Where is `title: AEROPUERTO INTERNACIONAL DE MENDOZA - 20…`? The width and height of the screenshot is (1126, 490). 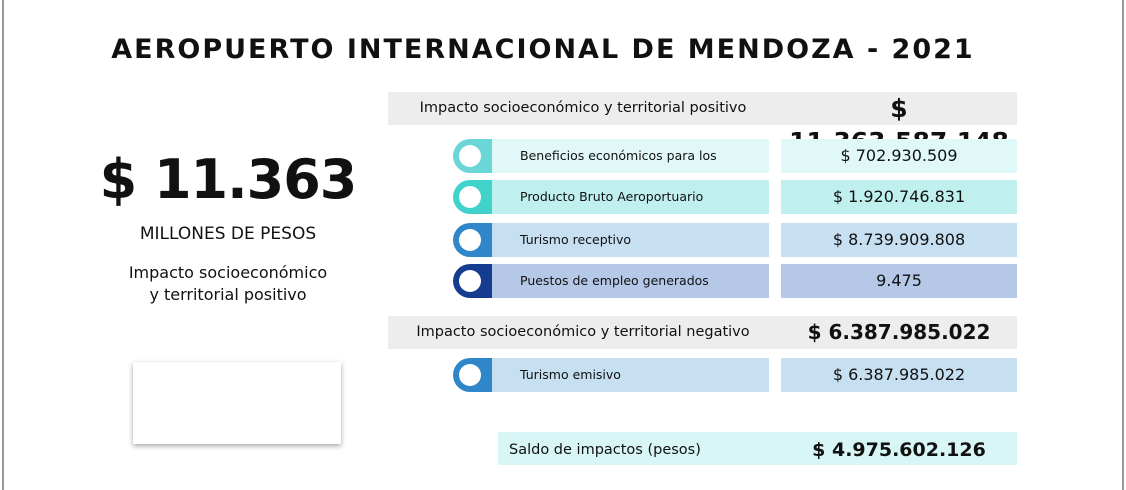
title: AEROPUERTO INTERNACIONAL DE MENDOZA - 20… is located at coordinates (543, 49).